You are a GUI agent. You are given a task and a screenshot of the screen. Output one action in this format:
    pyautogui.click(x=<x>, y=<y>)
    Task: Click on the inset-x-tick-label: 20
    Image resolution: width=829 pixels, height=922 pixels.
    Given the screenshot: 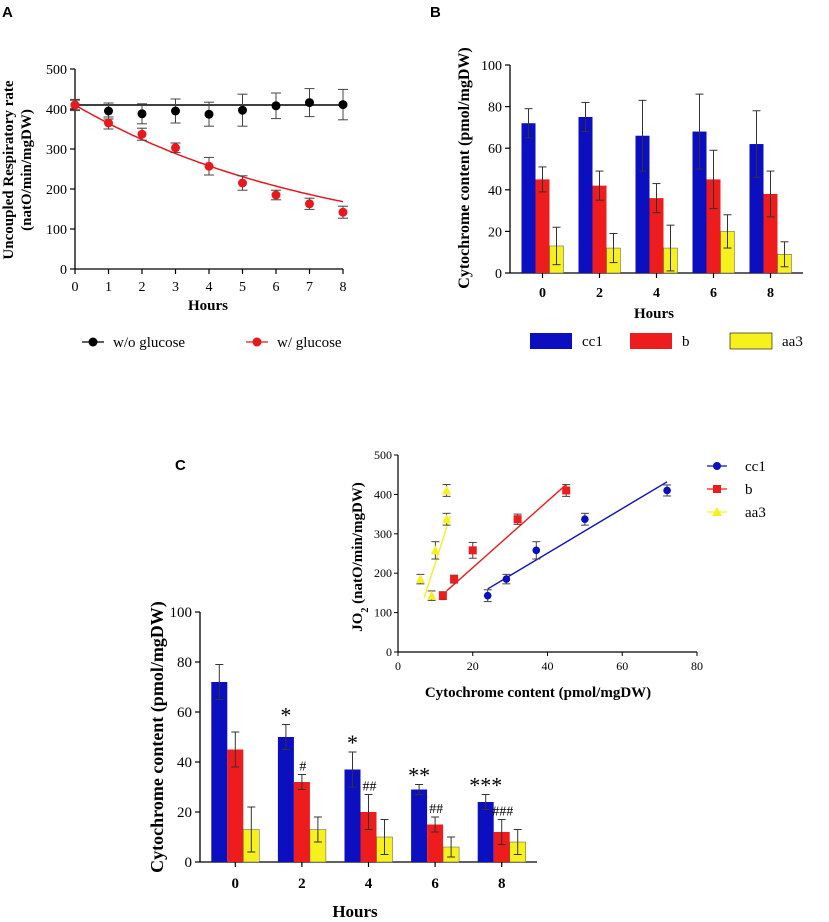 What is the action you would take?
    pyautogui.click(x=473, y=666)
    